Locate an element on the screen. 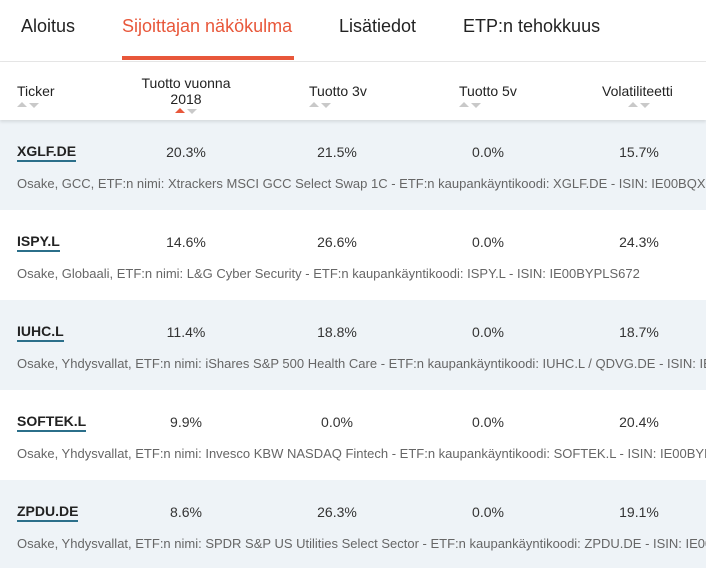  return-3y-value: 26.6% is located at coordinates (337, 242).